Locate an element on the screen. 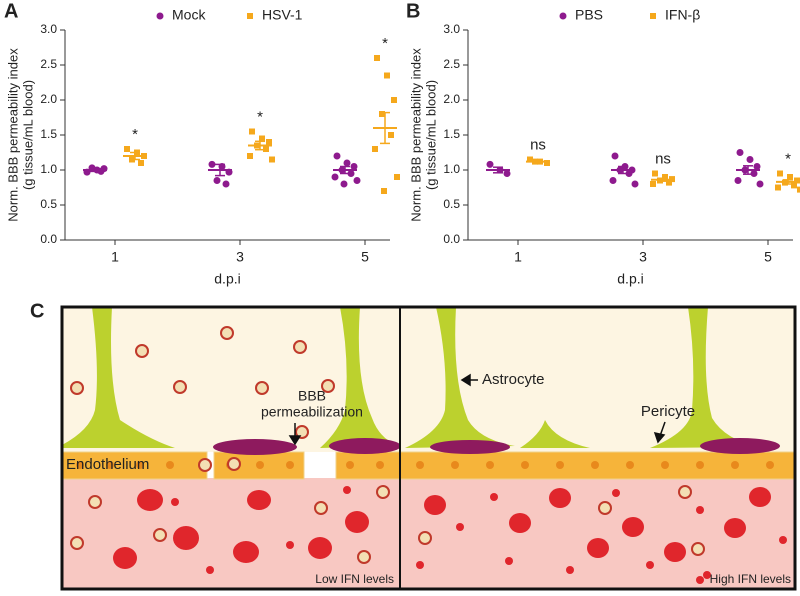 This screenshot has height=596, width=800. legend-label: IFN-β is located at coordinates (682, 15).